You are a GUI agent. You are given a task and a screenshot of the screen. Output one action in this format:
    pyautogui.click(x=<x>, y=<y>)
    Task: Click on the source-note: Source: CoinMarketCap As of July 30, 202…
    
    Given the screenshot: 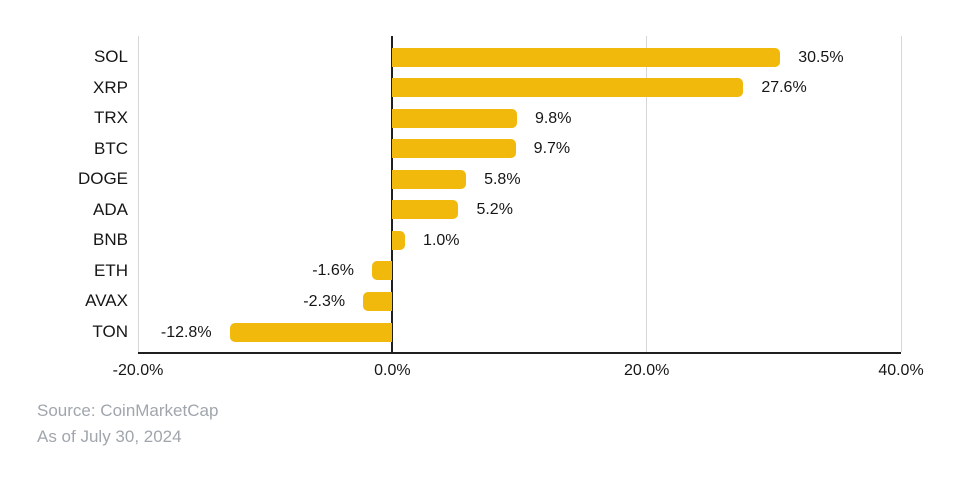 What is the action you would take?
    pyautogui.click(x=127, y=424)
    